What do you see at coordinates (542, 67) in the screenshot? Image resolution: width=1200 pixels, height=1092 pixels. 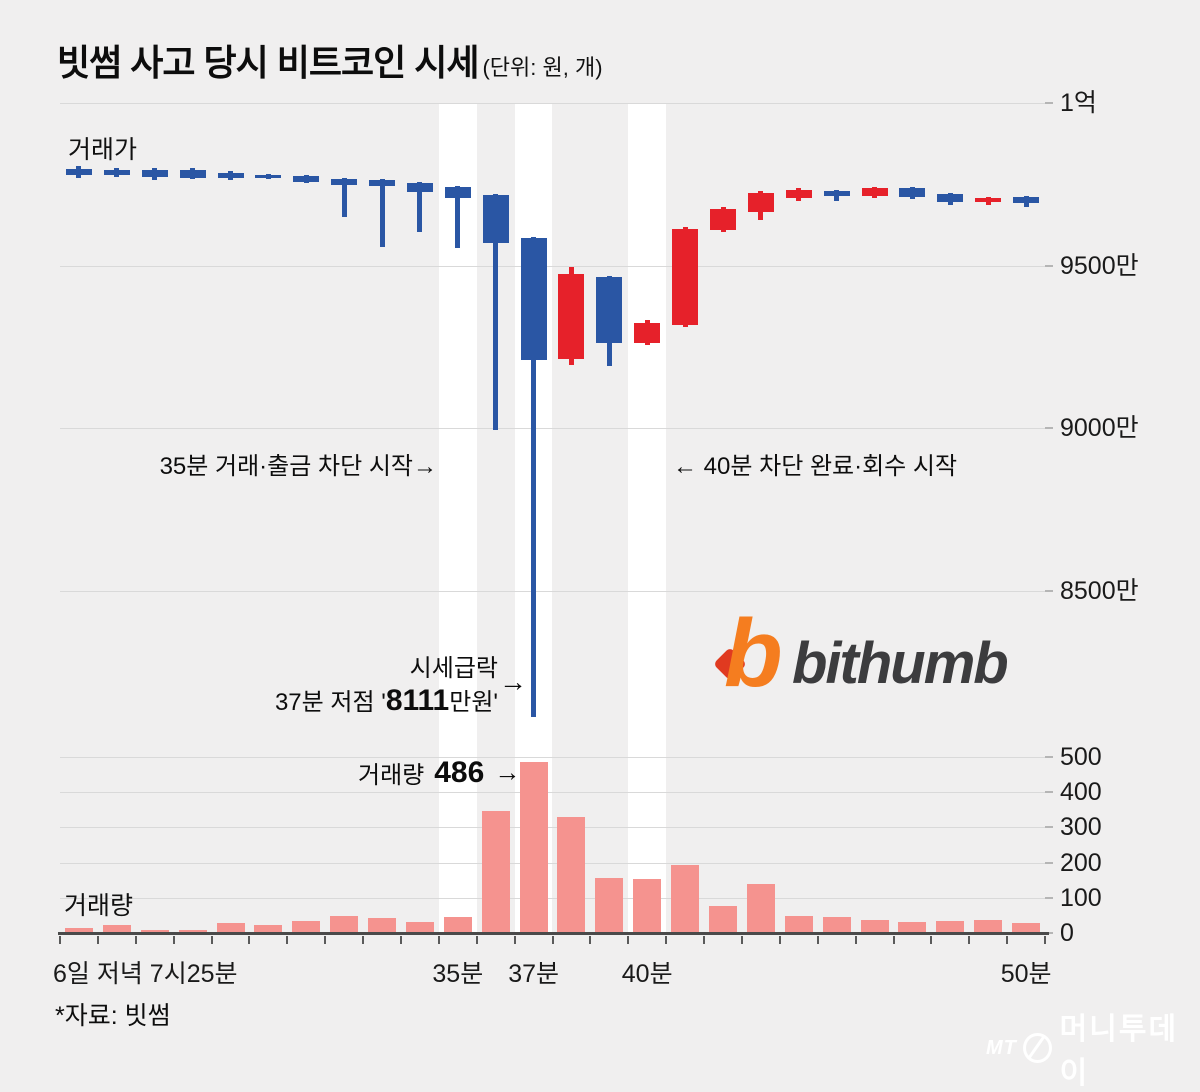 I see `chart-unit-note: (단위: 원, 개)` at bounding box center [542, 67].